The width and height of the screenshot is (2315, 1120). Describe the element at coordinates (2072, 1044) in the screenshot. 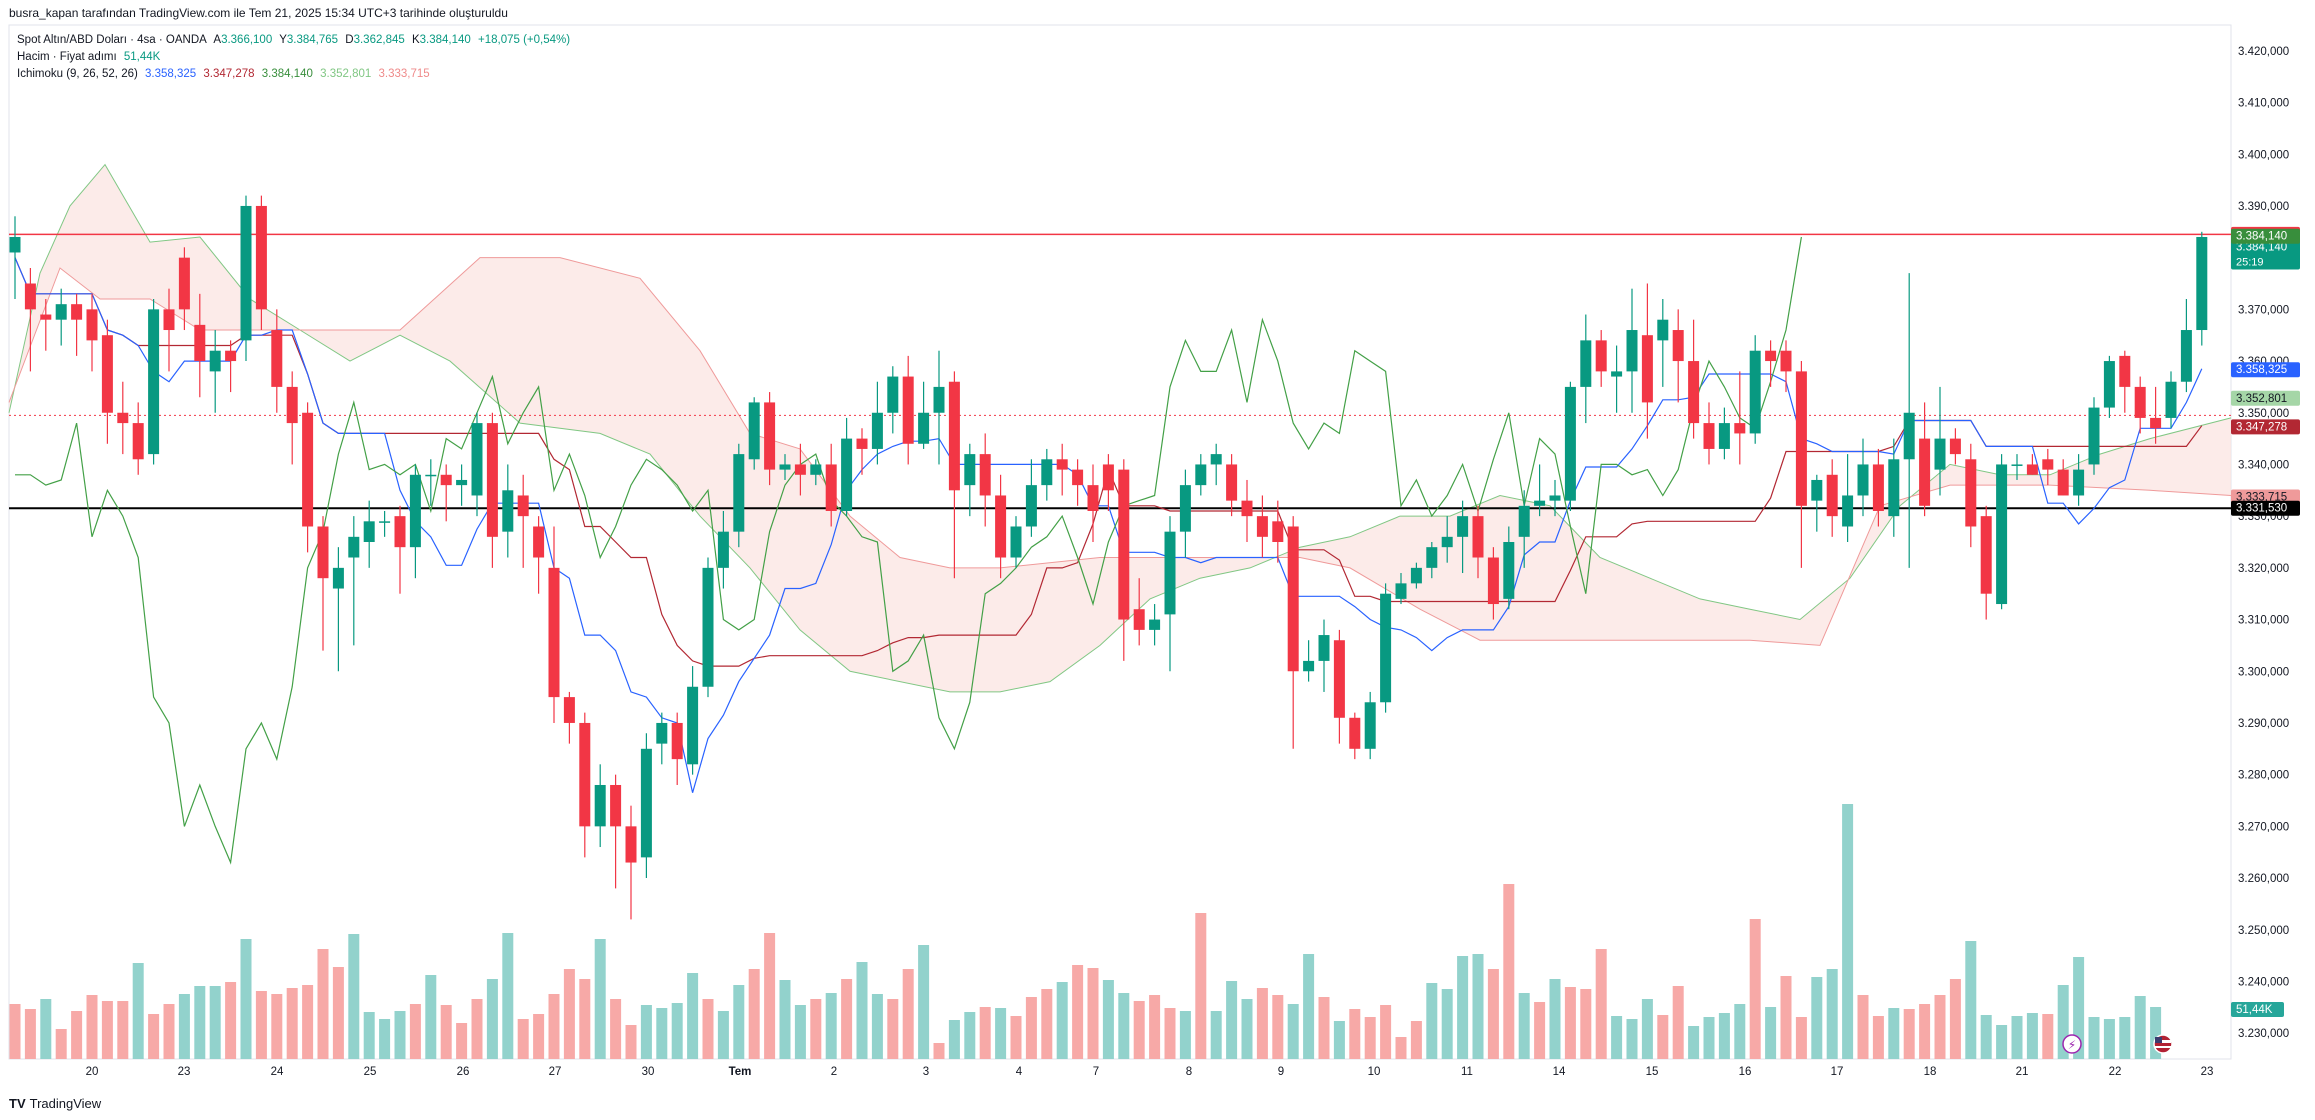

I see `lightning-event-icon` at that location.